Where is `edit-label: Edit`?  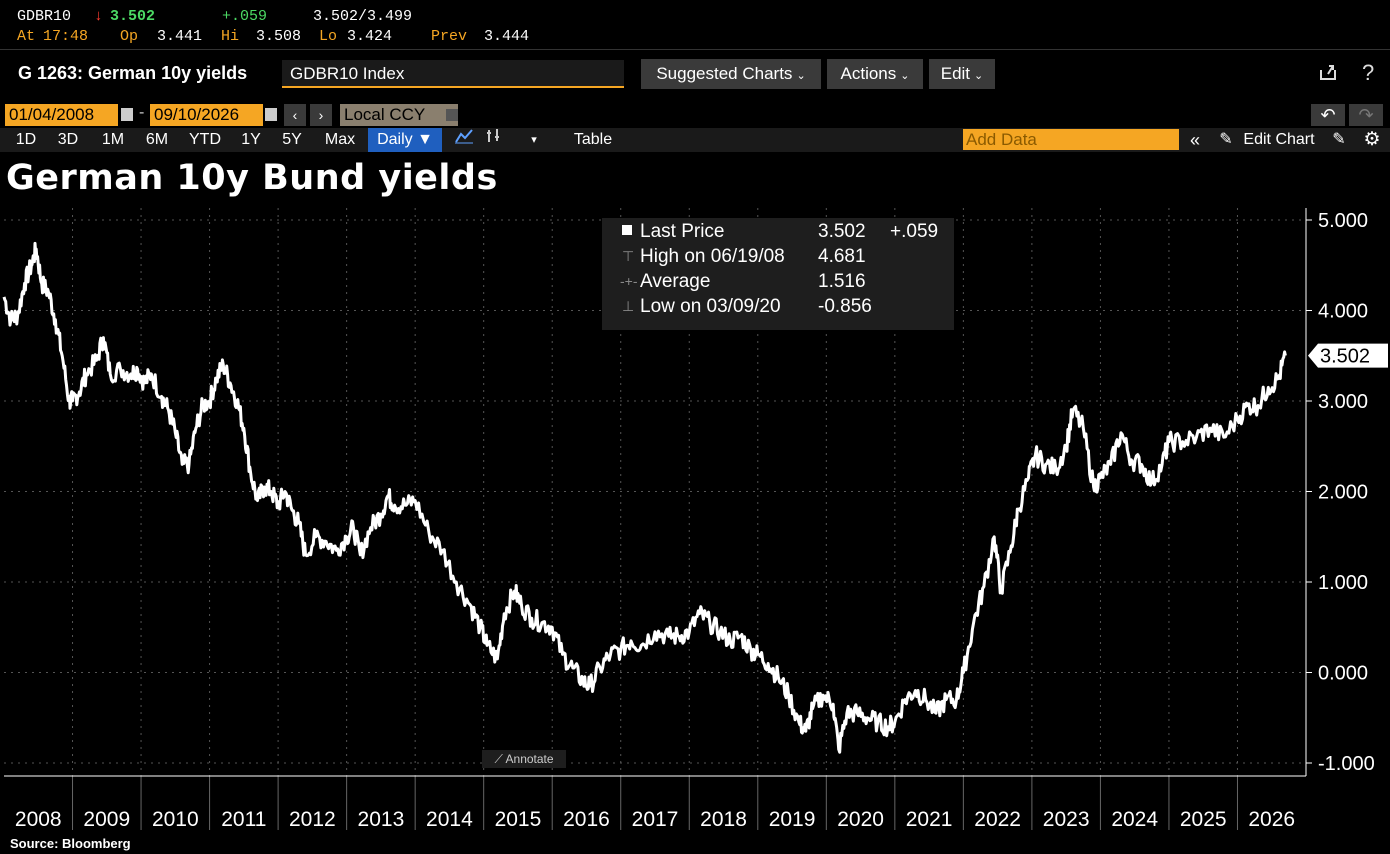
edit-label: Edit is located at coordinates (955, 73).